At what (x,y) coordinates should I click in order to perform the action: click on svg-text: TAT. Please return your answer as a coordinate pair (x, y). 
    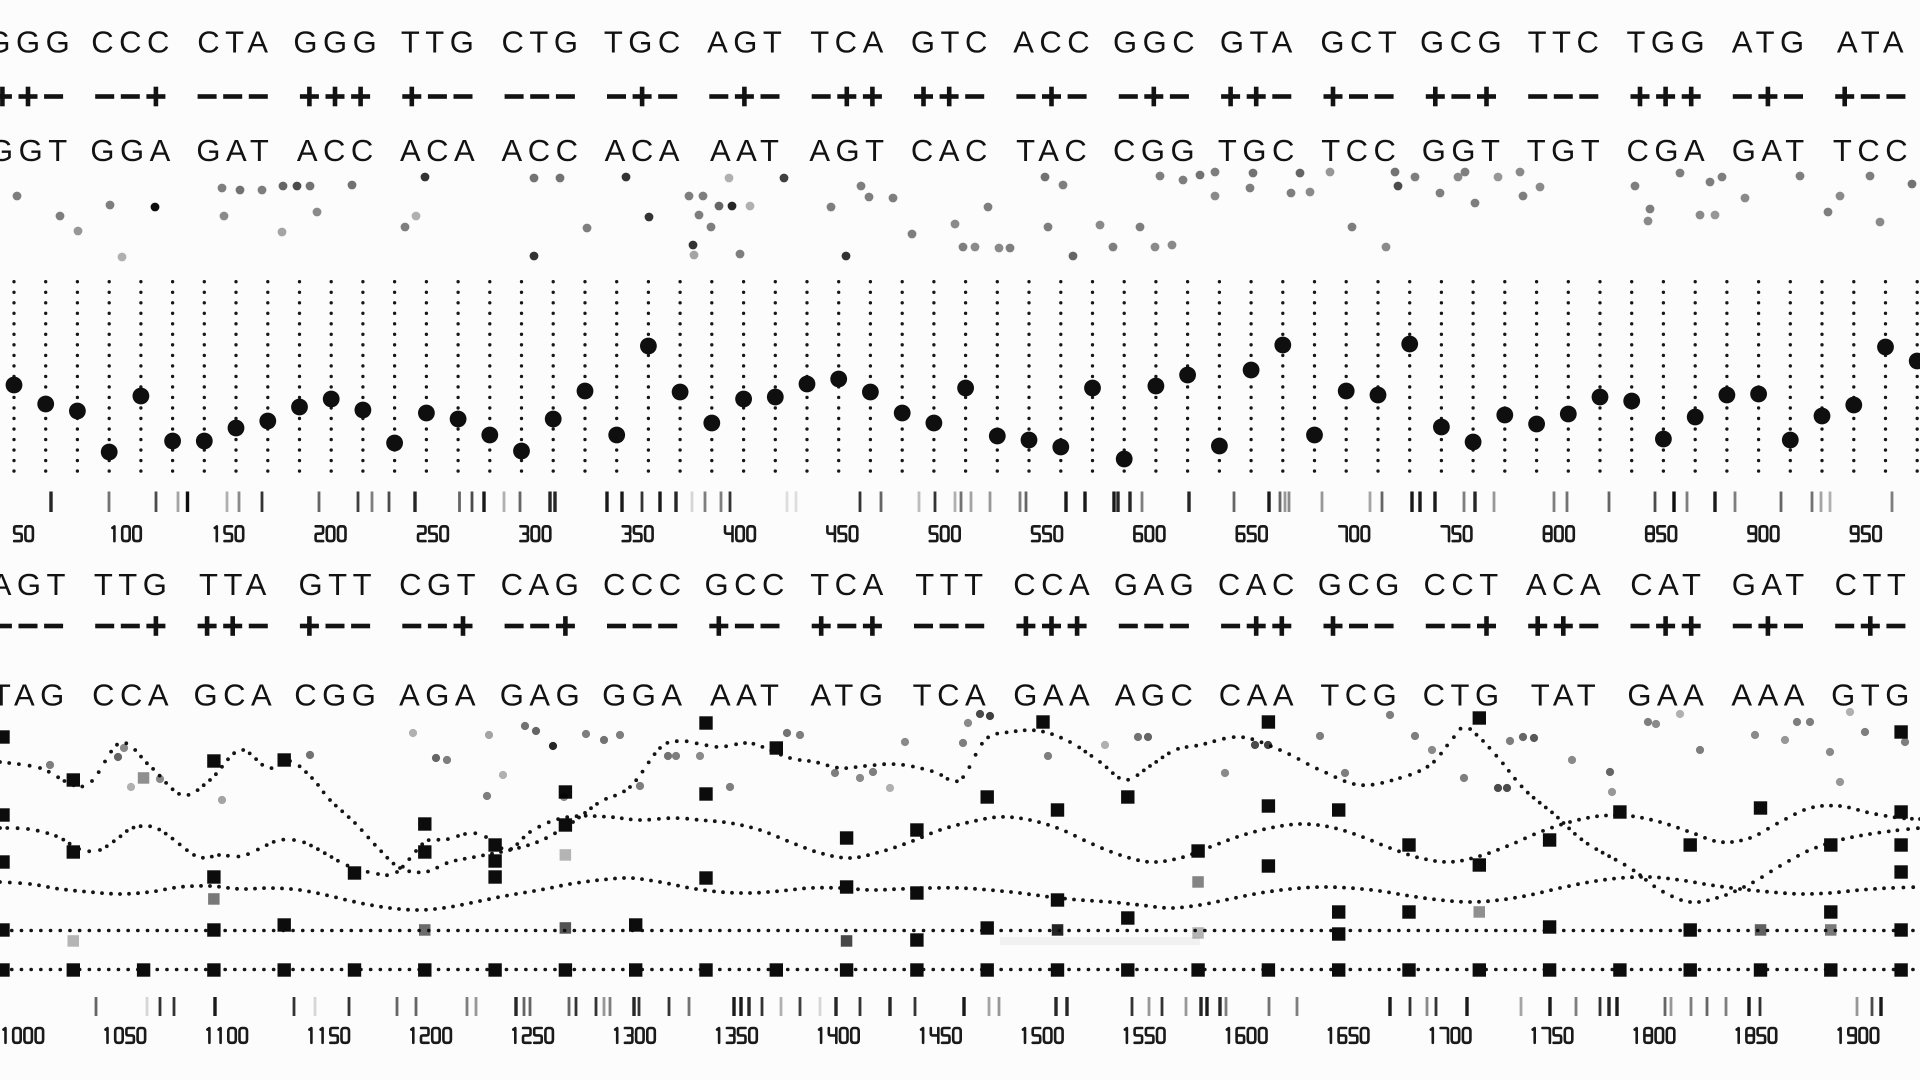
    Looking at the image, I should click on (1566, 695).